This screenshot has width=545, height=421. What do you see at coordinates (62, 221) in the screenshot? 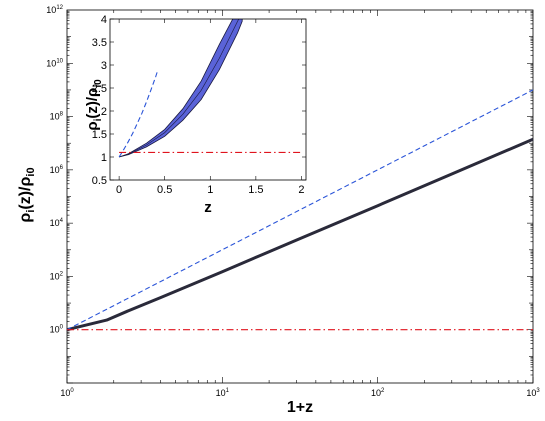
I see `main-y-tick-exp: 4` at bounding box center [62, 221].